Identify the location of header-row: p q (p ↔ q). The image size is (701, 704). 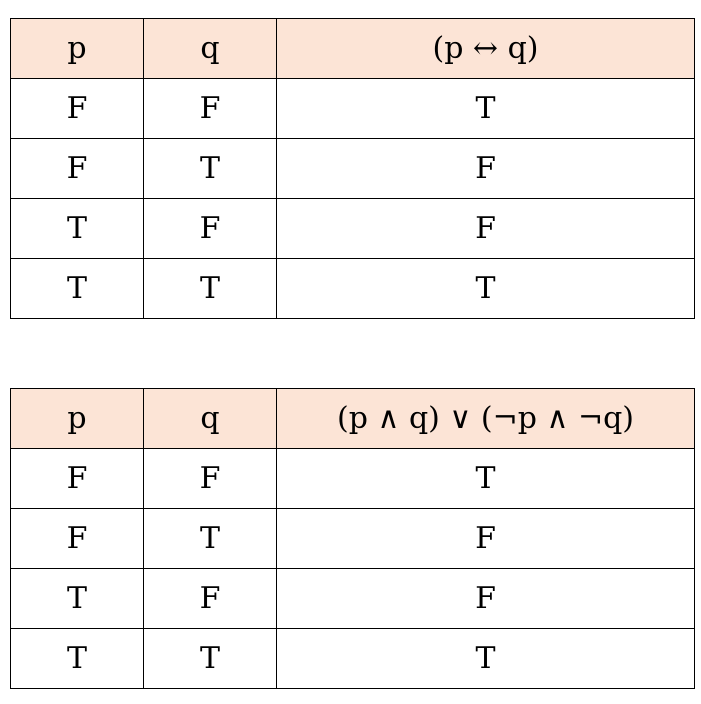
(352, 48).